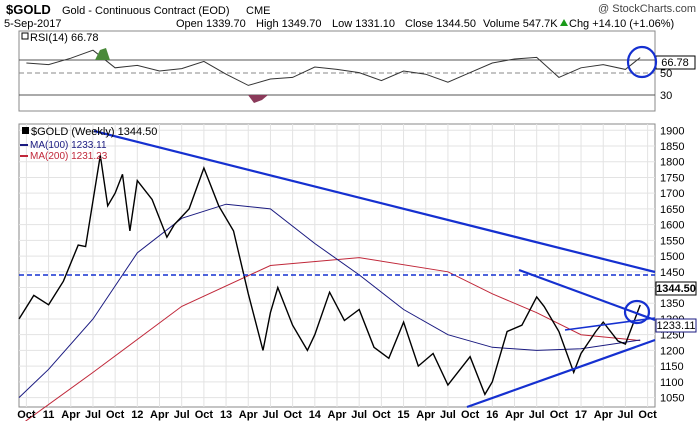 Image resolution: width=700 pixels, height=421 pixels. I want to click on y-tick-label: 1850, so click(672, 147).